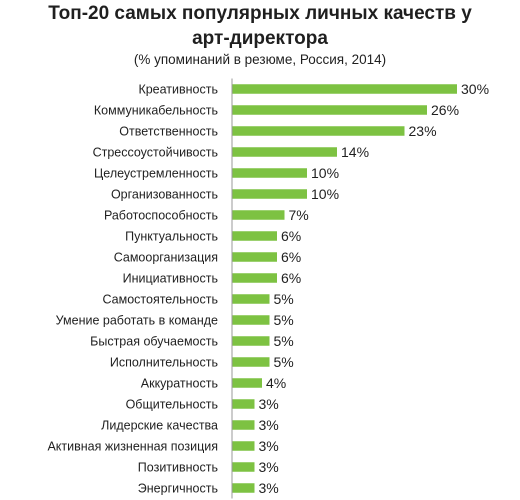 This screenshot has width=520, height=500. Describe the element at coordinates (475, 89) in the screenshot. I see `value-label: 30%` at that location.